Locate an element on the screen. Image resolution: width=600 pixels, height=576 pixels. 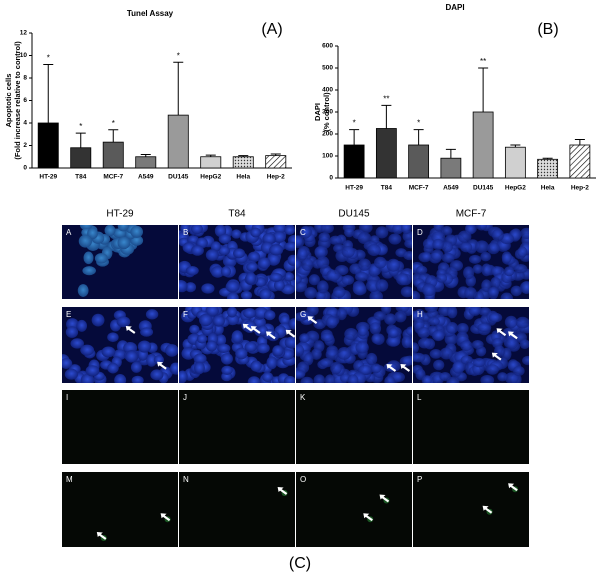
micrograph: I is located at coordinates (120, 427).